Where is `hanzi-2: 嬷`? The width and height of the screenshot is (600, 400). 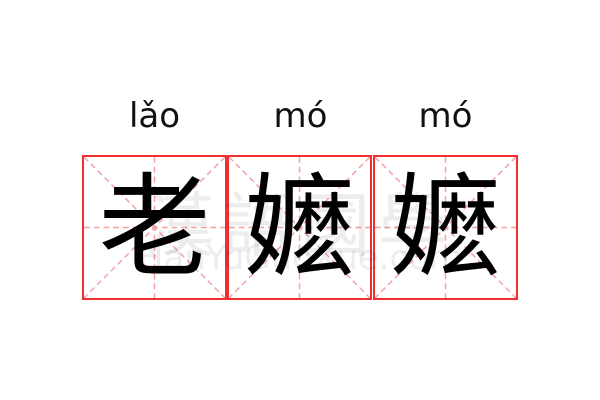 hanzi-2: 嬷 is located at coordinates (445, 227).